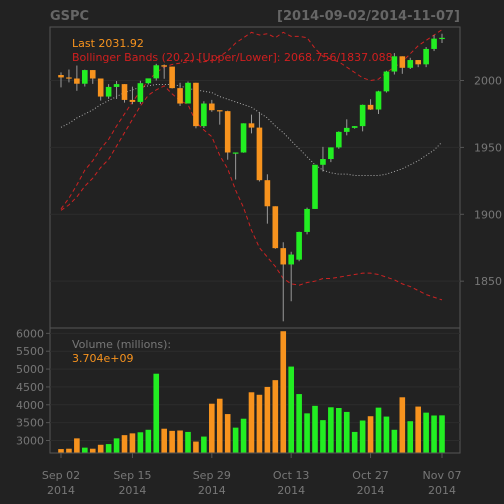 This screenshot has height=504, width=504. Describe the element at coordinates (30, 387) in the screenshot. I see `volume-tick-label: 4500` at that location.